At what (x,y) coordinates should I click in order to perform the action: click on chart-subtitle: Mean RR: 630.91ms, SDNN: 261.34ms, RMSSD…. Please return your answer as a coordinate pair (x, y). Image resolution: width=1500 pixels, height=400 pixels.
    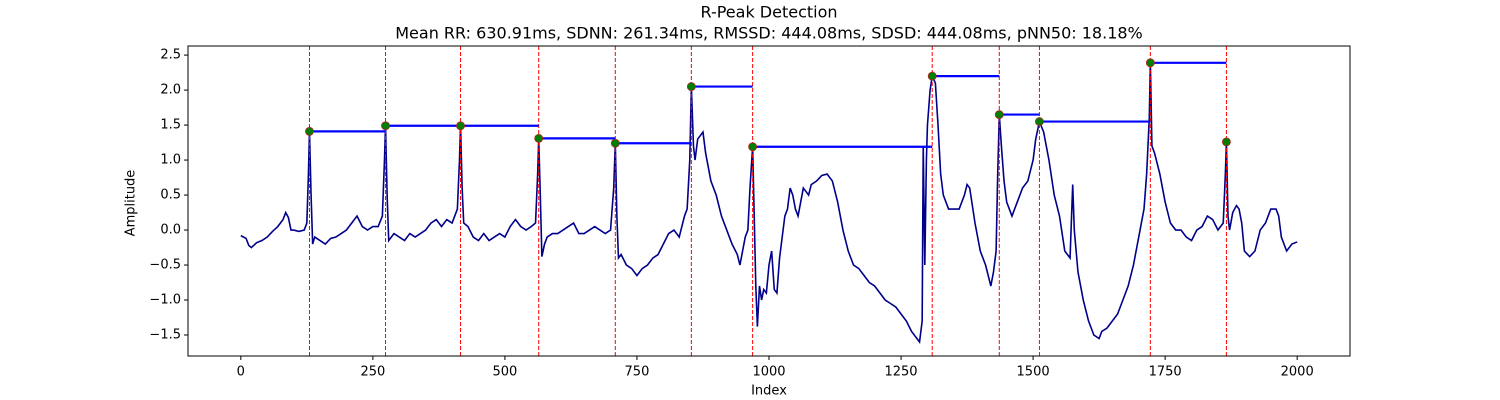
    Looking at the image, I should click on (769, 33).